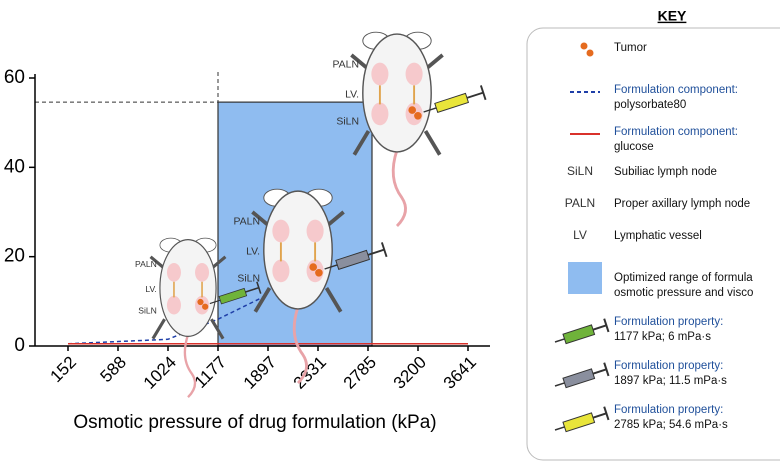 This screenshot has width=780, height=470. What do you see at coordinates (63, 369) in the screenshot?
I see `x-tick-label: 152` at bounding box center [63, 369].